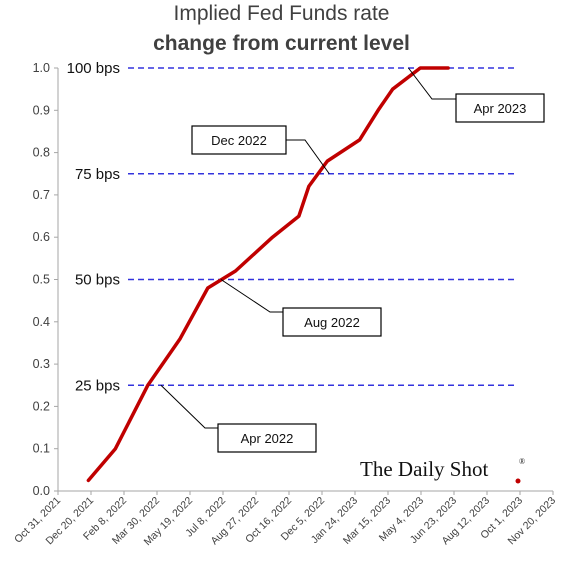 Image resolution: width=563 pixels, height=567 pixels. Describe the element at coordinates (281, 43) in the screenshot. I see `chart-subtitle: change from current level` at that location.